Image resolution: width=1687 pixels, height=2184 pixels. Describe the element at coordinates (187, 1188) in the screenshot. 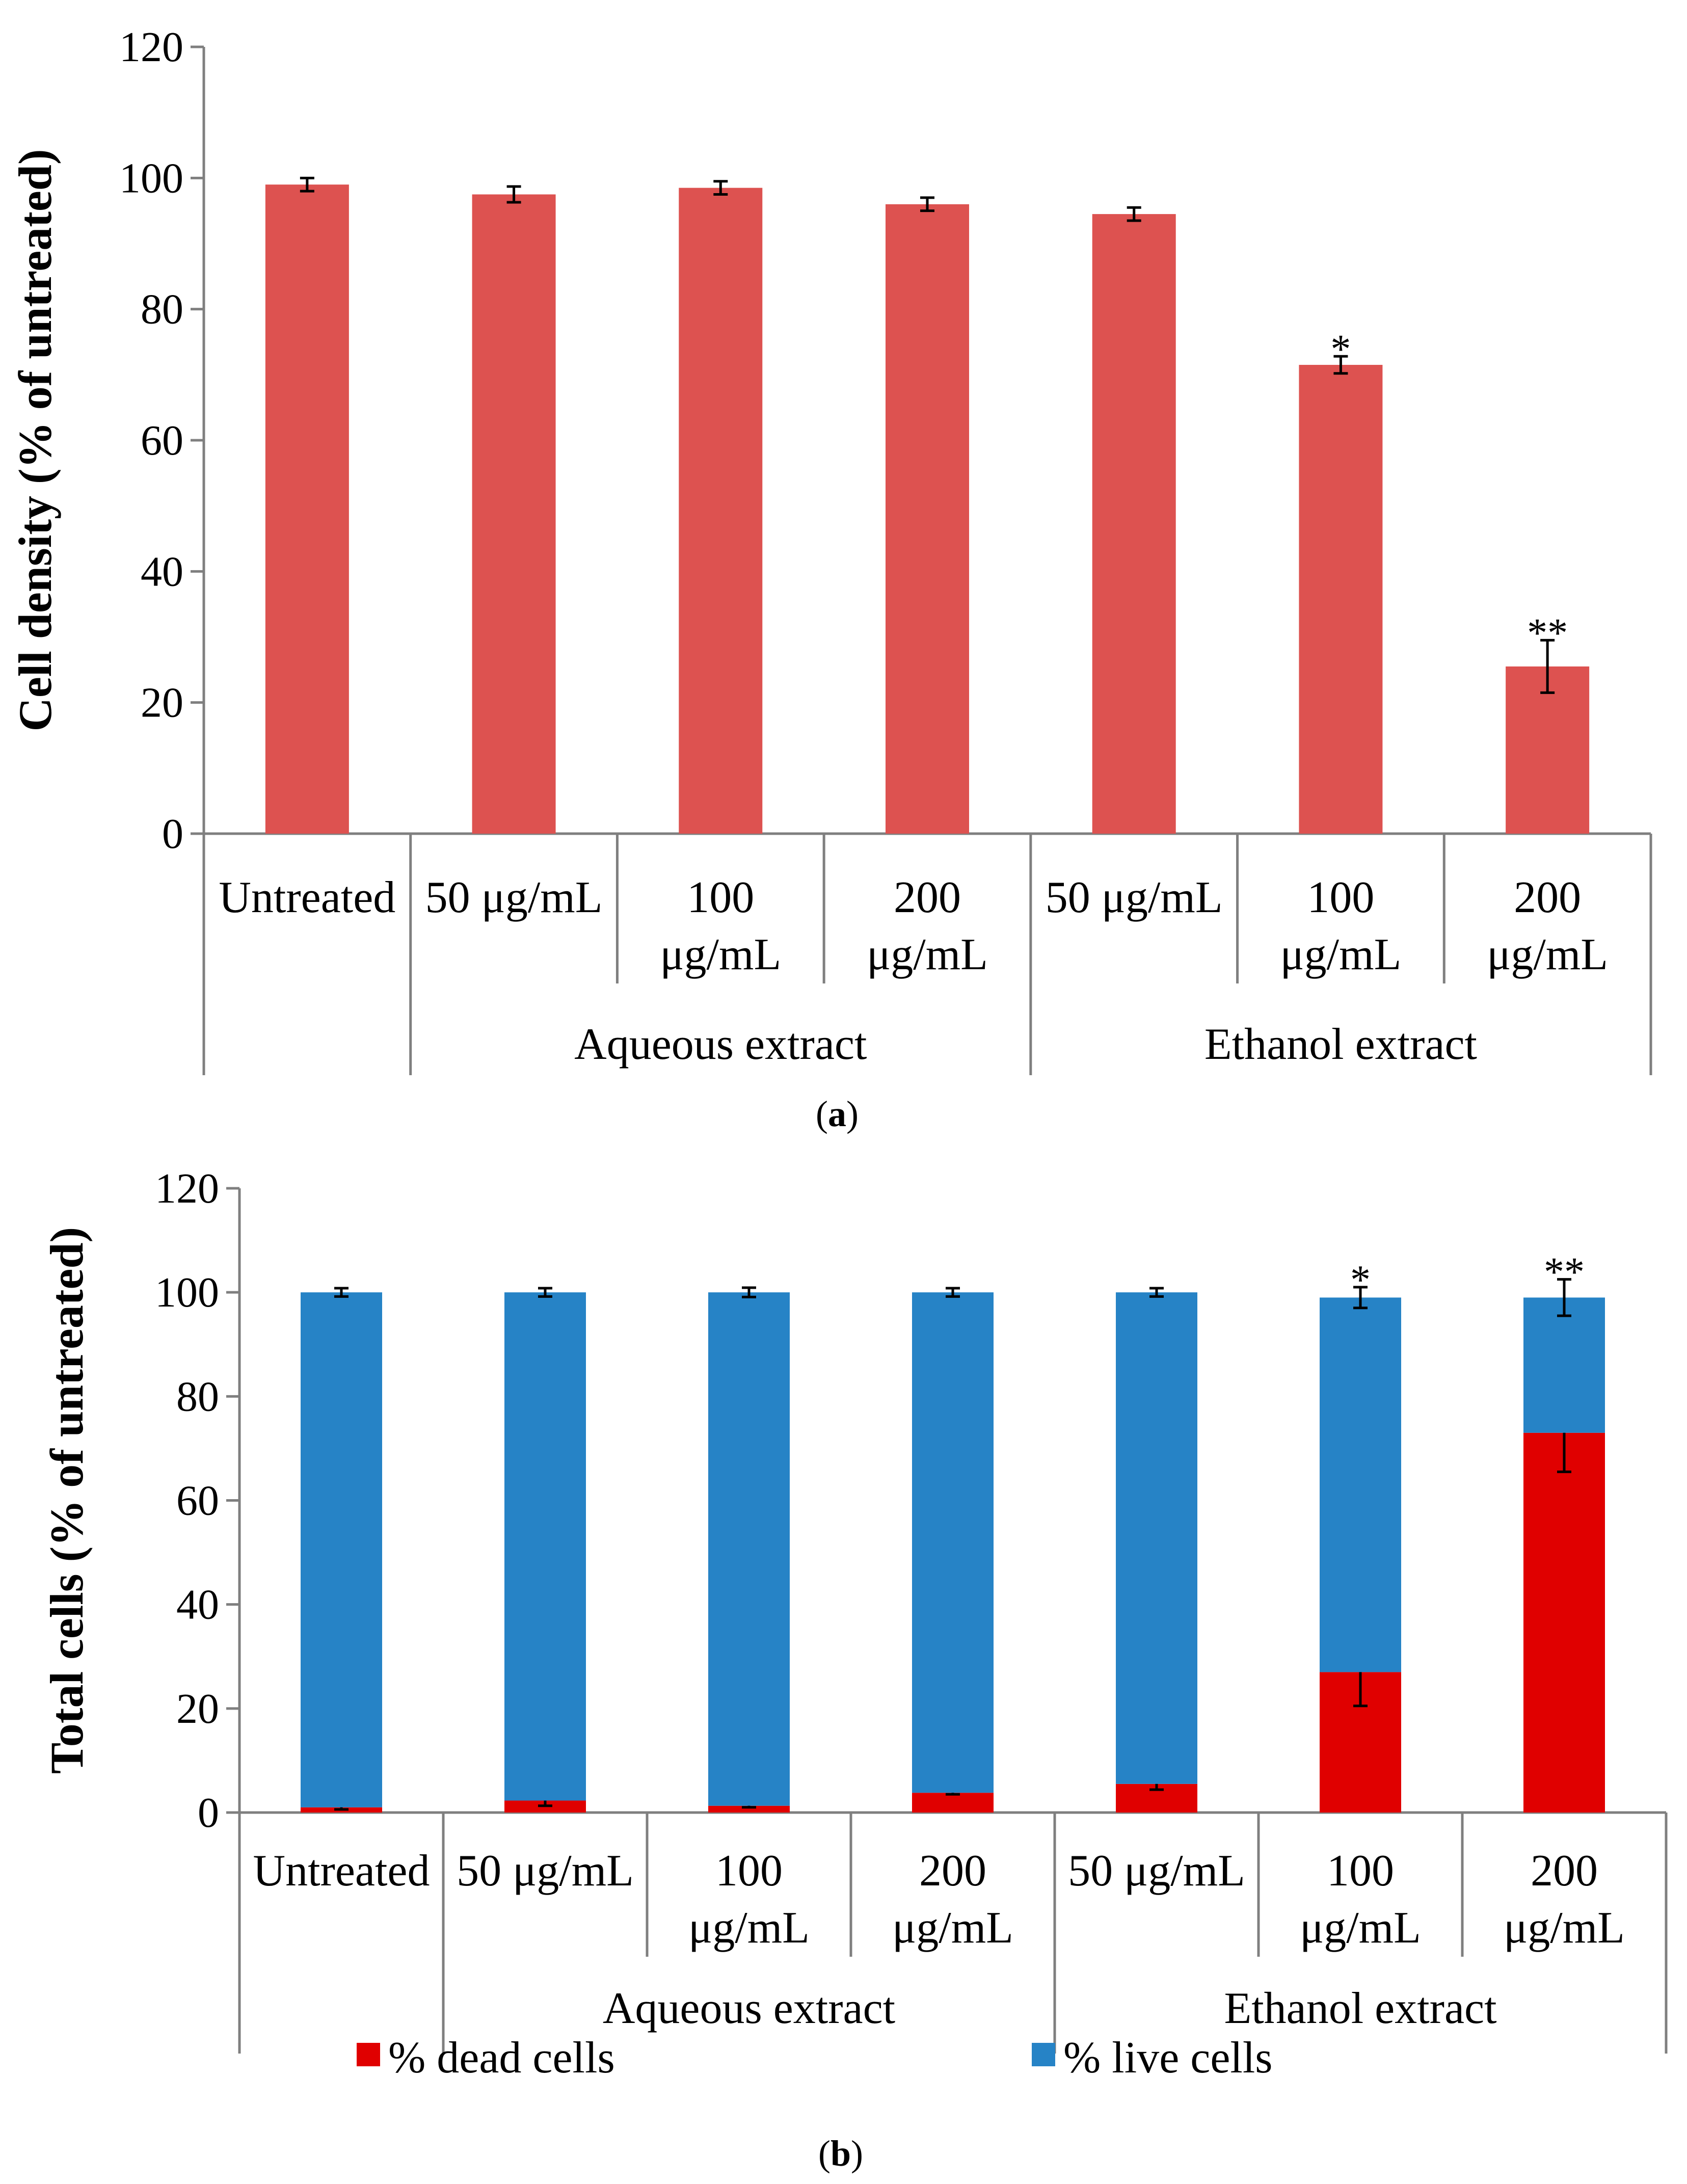

I see `chart-b-y-tick-label: 120` at that location.